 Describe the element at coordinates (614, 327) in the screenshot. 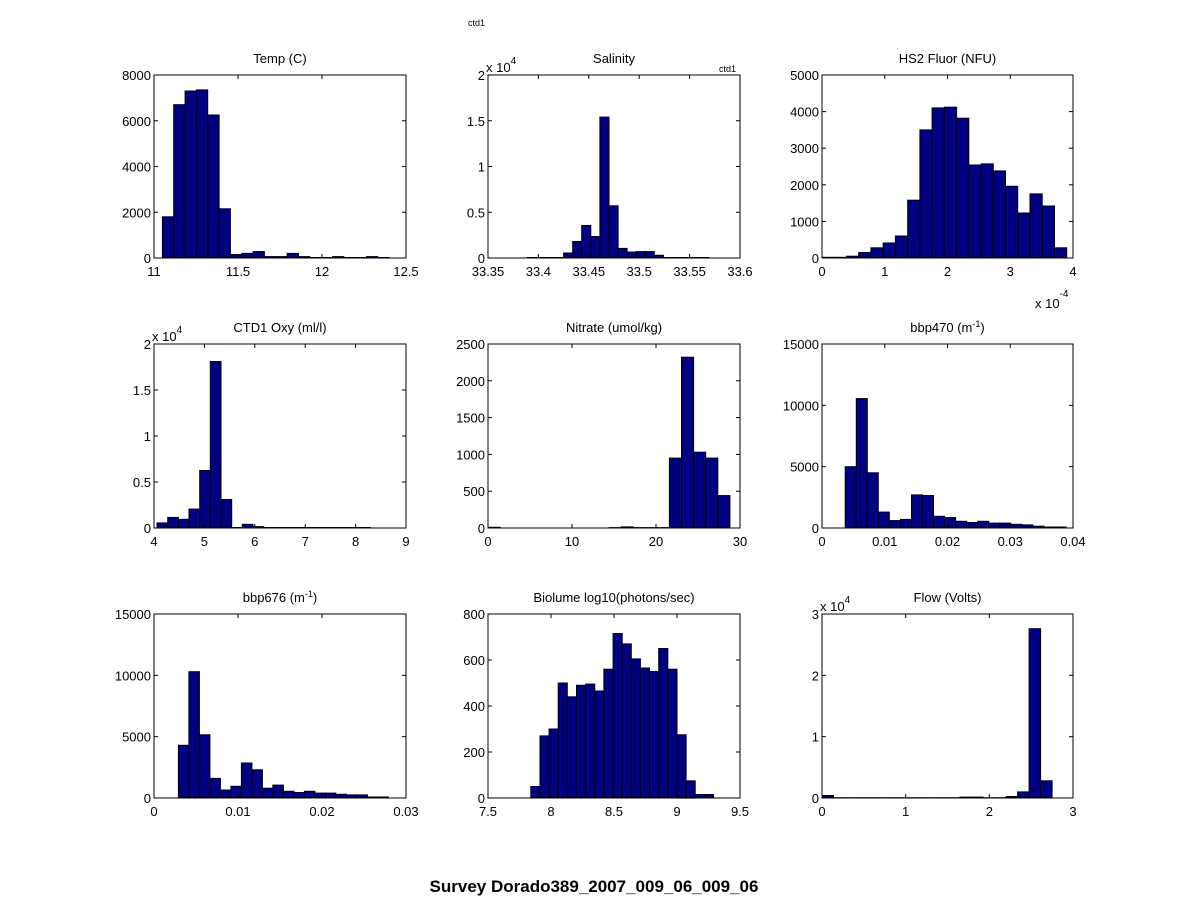

I see `title-text: Nitrate (umol/kg)` at that location.